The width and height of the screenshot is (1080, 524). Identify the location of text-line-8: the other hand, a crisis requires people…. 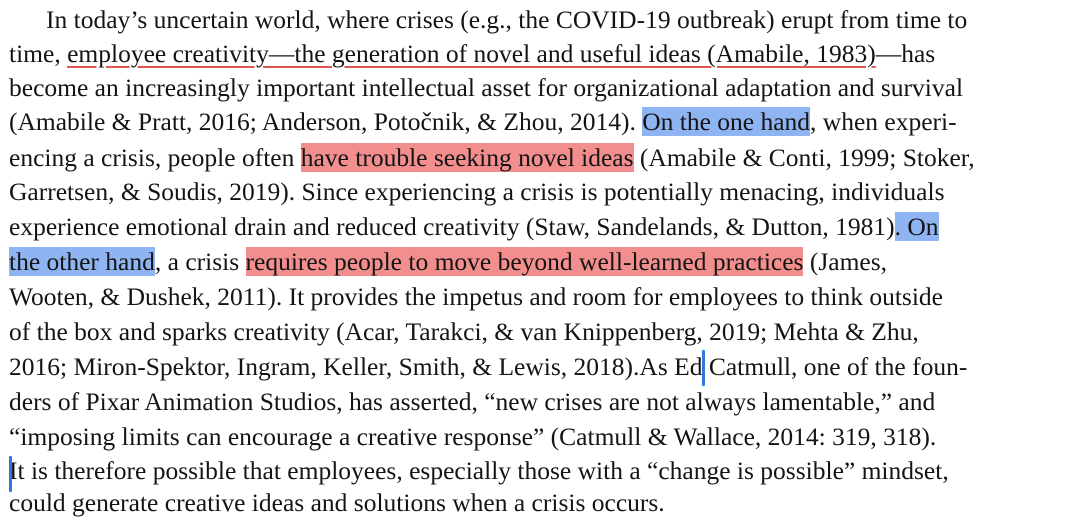
(539, 262).